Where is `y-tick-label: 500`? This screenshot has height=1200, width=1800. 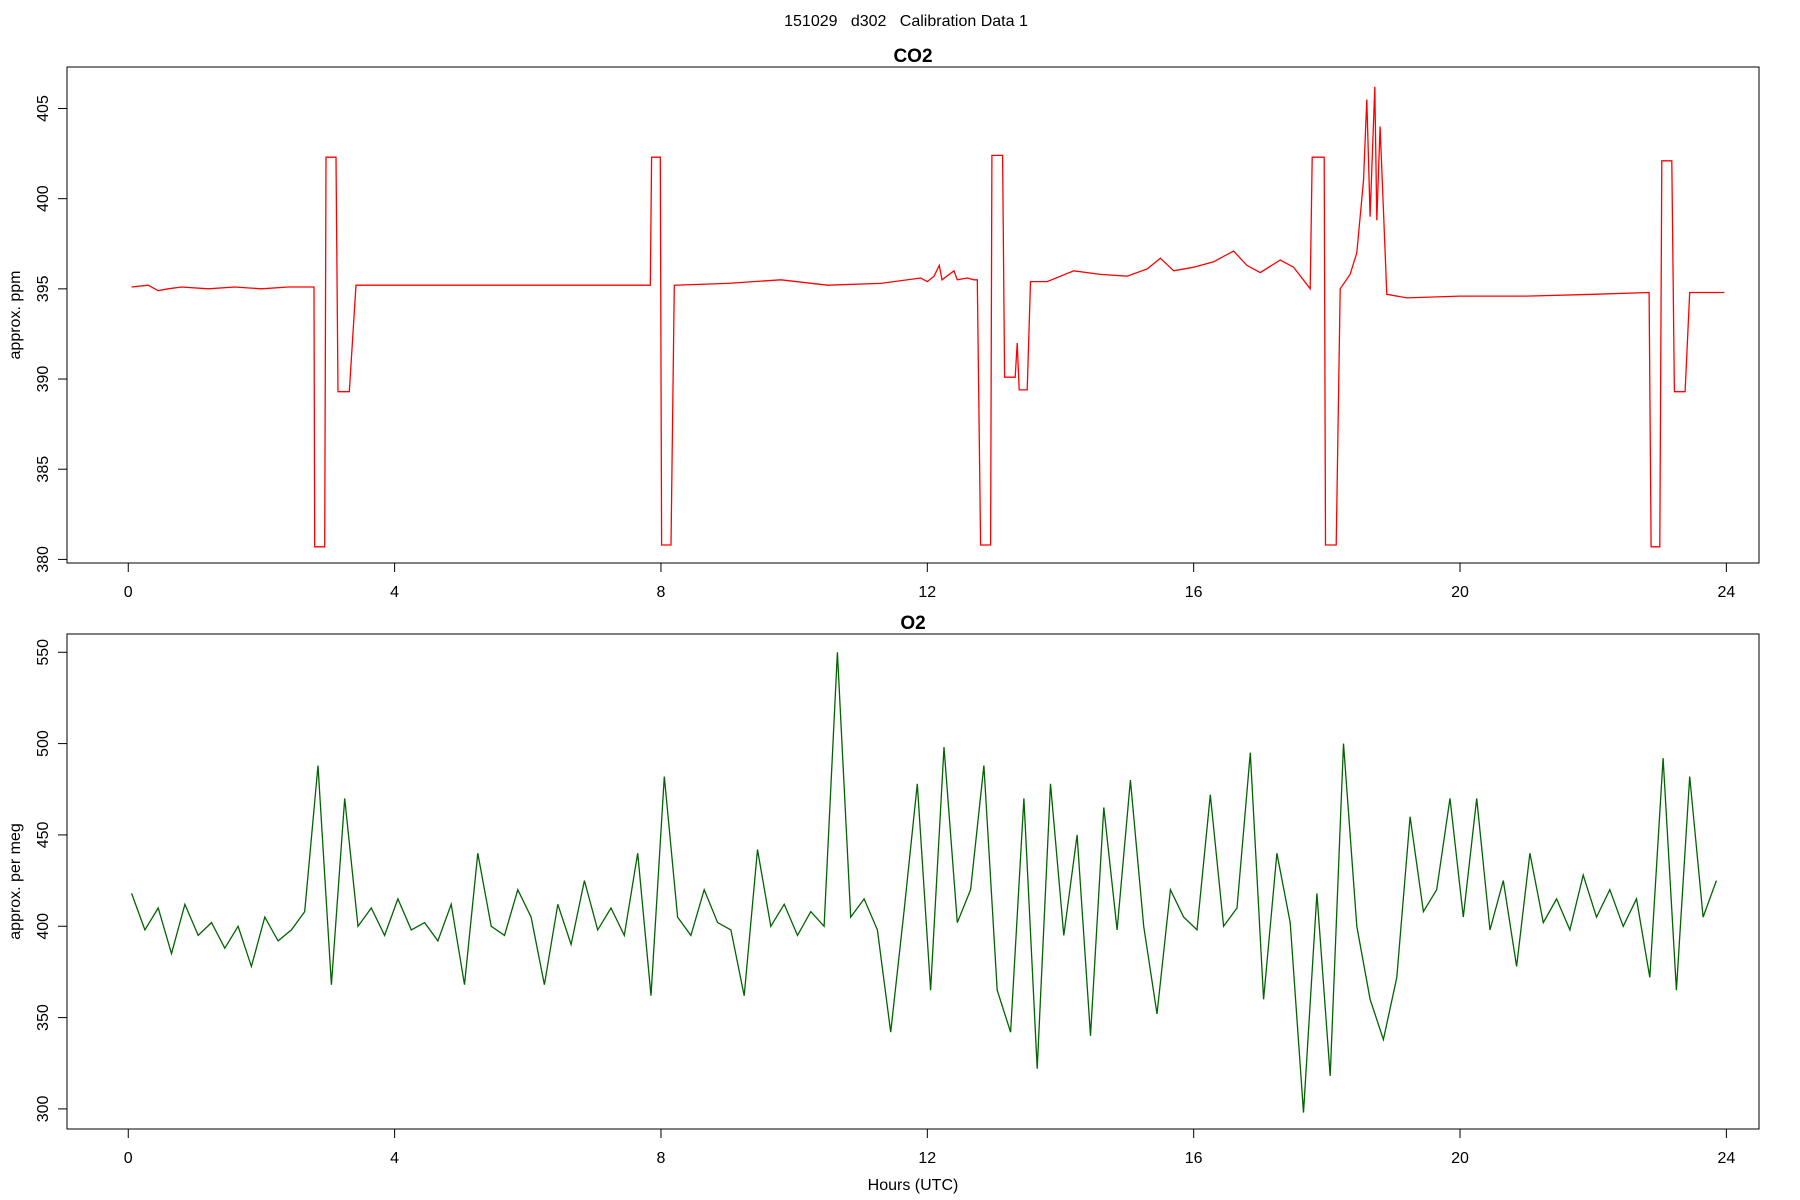
y-tick-label: 500 is located at coordinates (43, 743).